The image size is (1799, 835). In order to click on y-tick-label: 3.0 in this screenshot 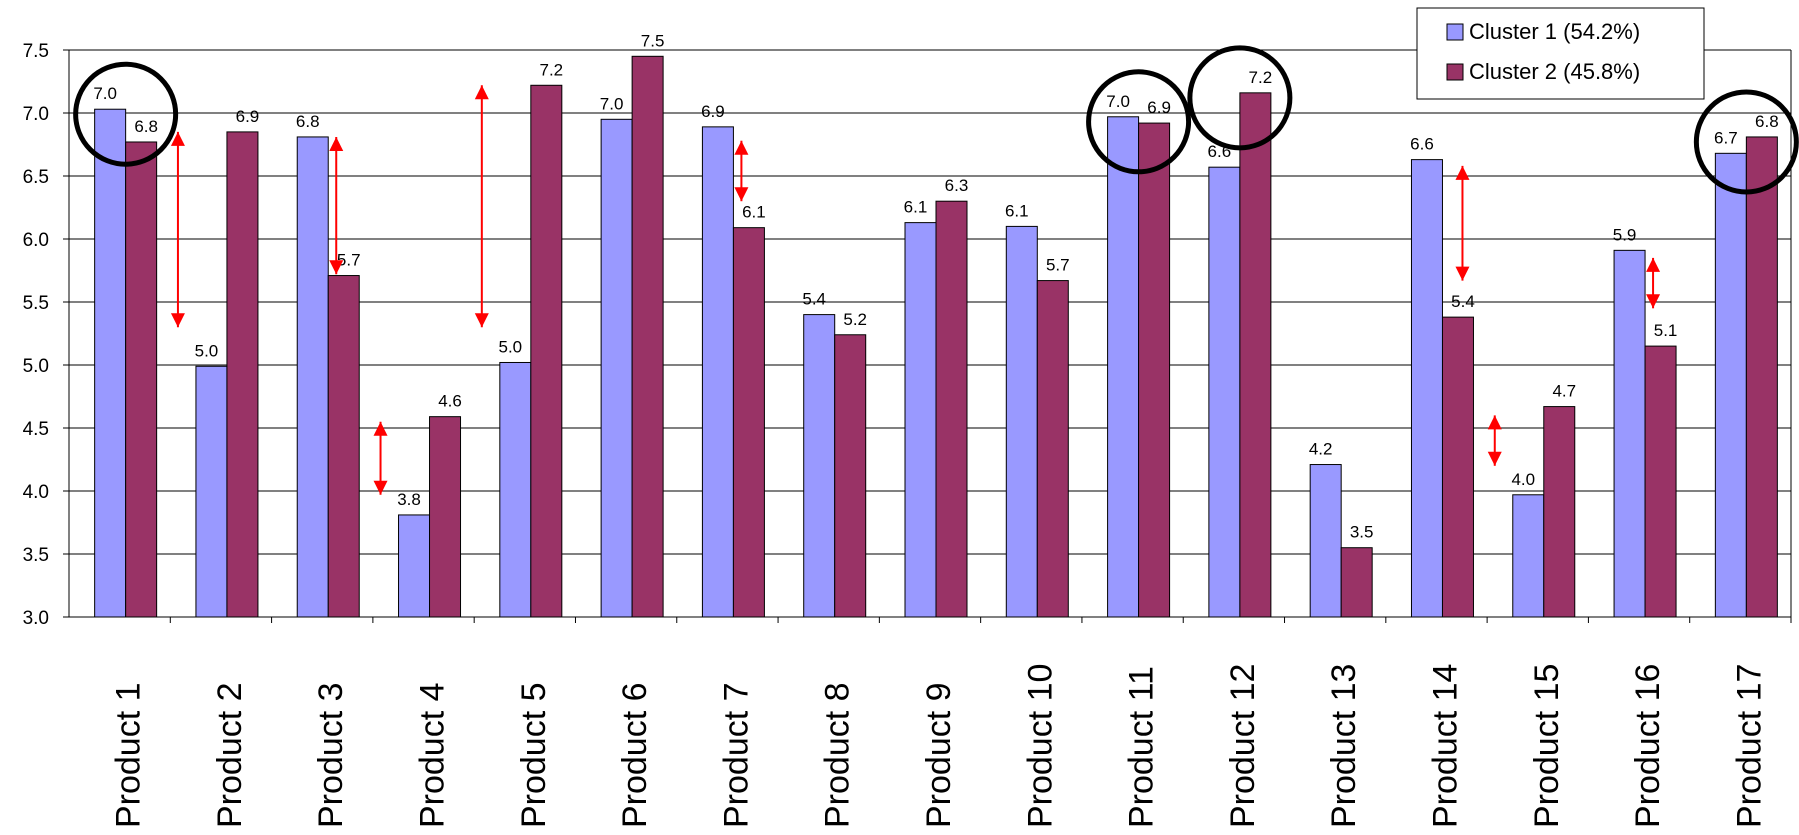, I will do `click(36, 618)`.